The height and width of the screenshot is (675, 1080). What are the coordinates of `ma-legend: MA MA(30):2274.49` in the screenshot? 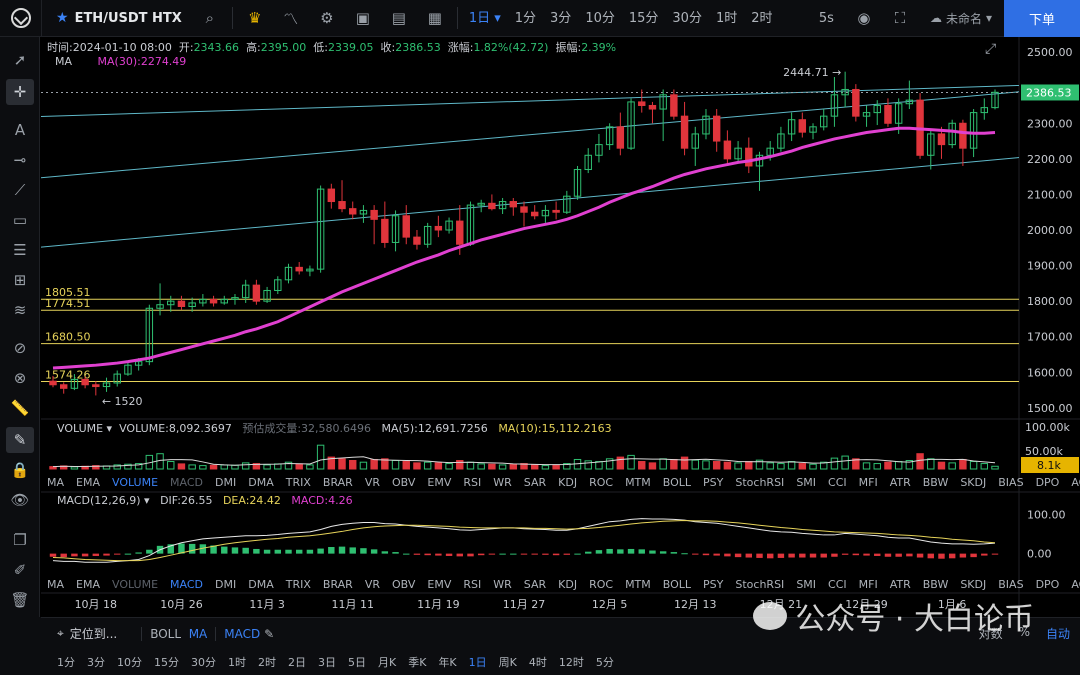 It's located at (120, 61).